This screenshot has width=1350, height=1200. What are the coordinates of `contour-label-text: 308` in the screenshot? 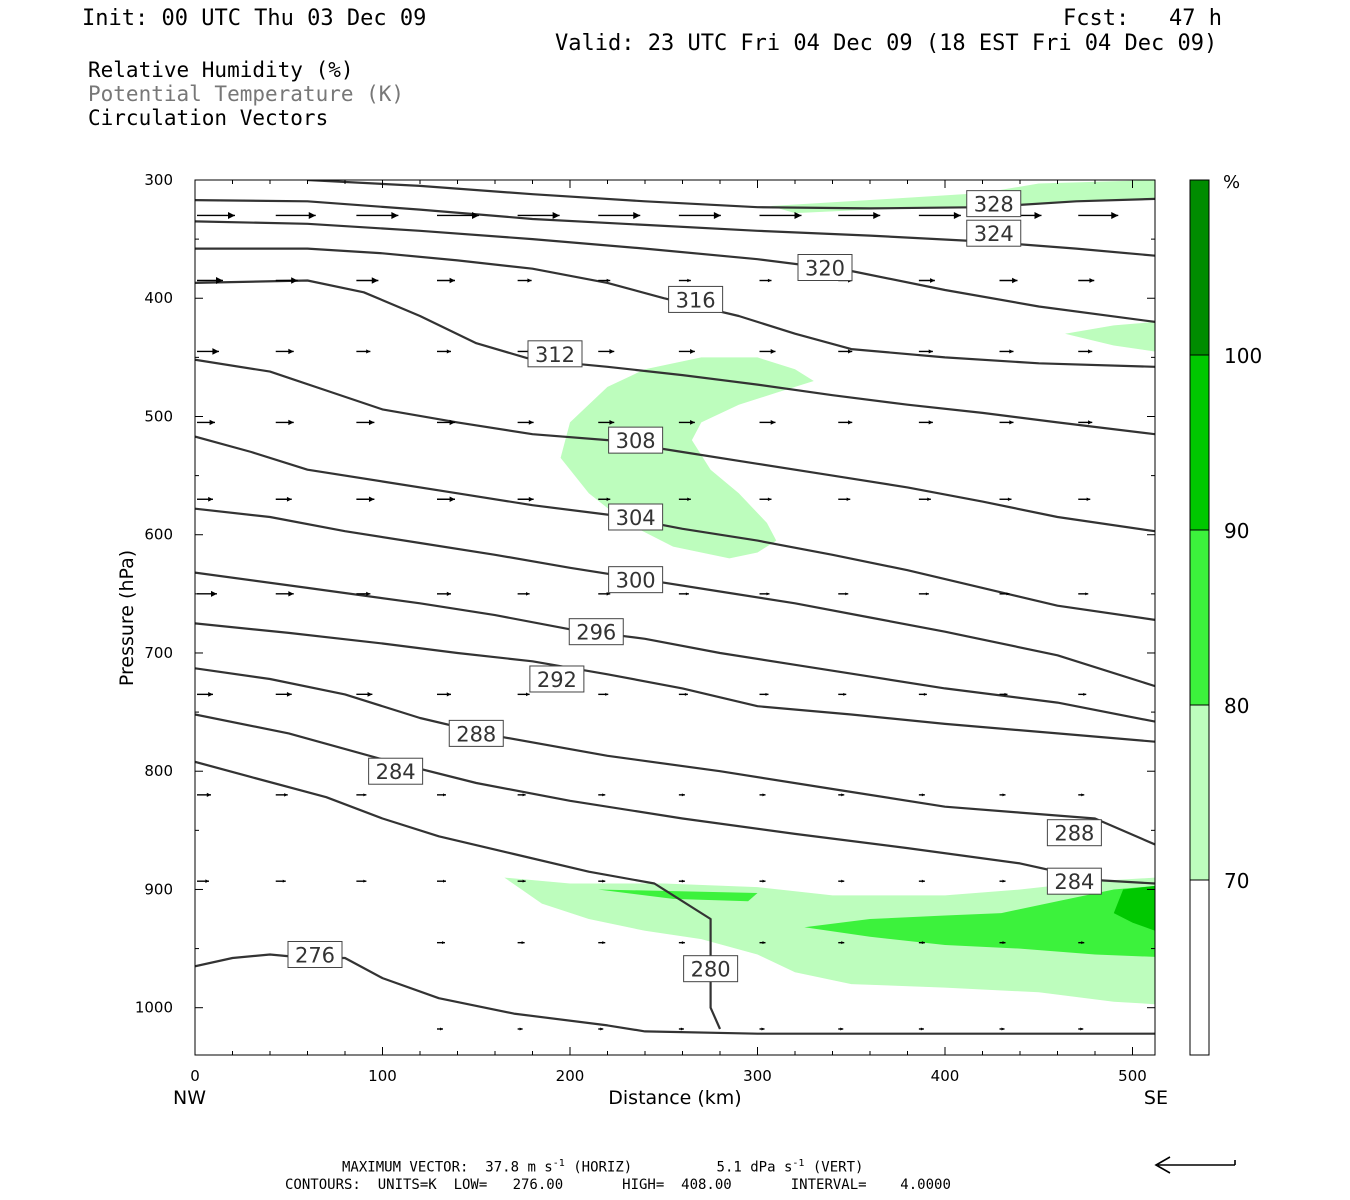 It's located at (636, 441).